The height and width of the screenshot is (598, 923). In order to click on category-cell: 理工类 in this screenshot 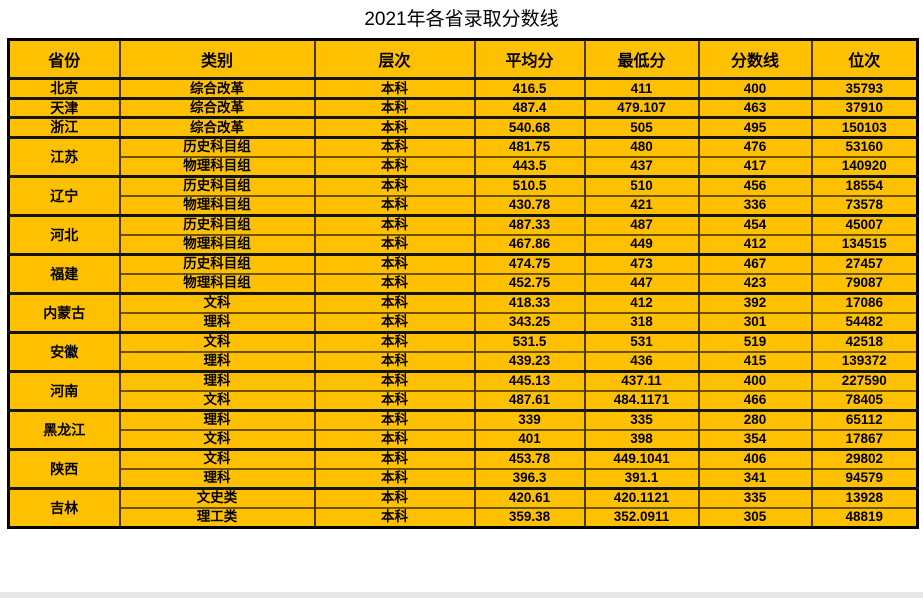, I will do `click(216, 516)`.